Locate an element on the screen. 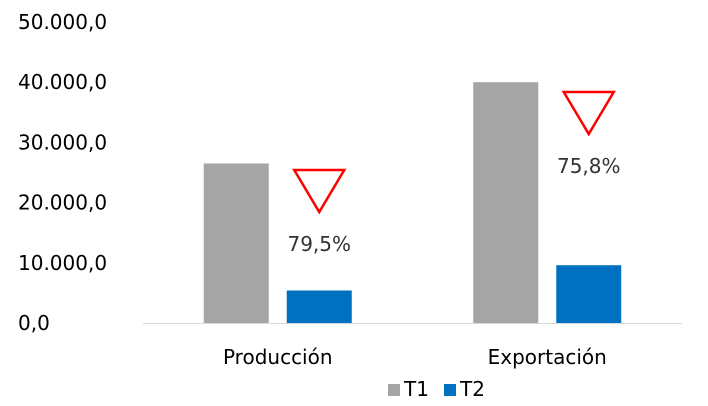 This screenshot has height=406, width=708. legend-label-t1: T1 is located at coordinates (416, 389).